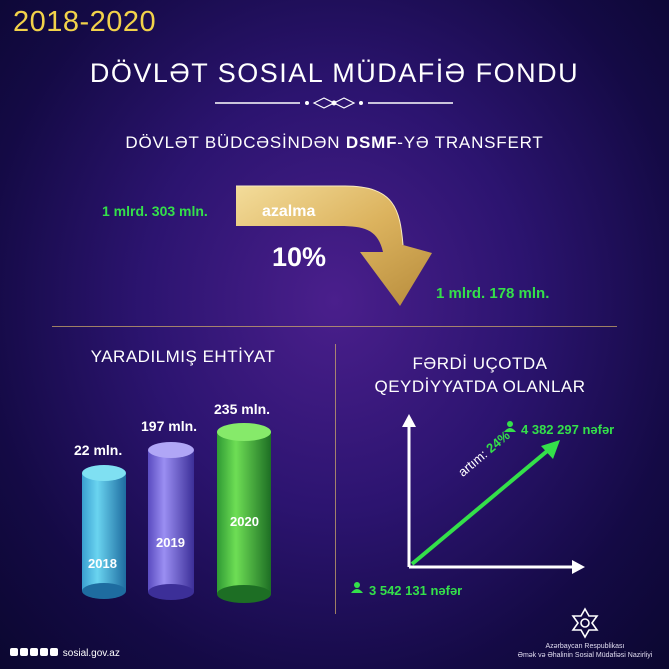 The image size is (669, 669). I want to click on instagram-icon, so click(24, 652).